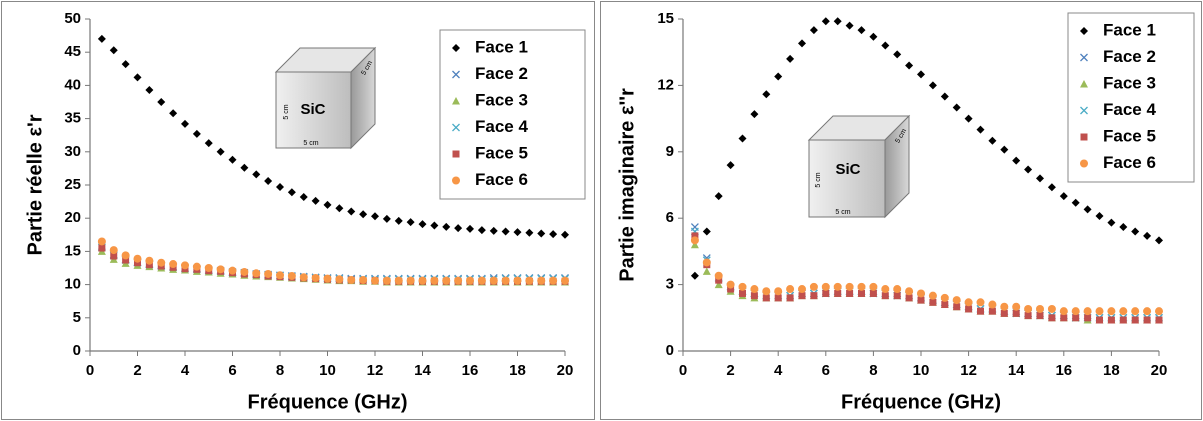  I want to click on x-tick-label: 6, so click(826, 370).